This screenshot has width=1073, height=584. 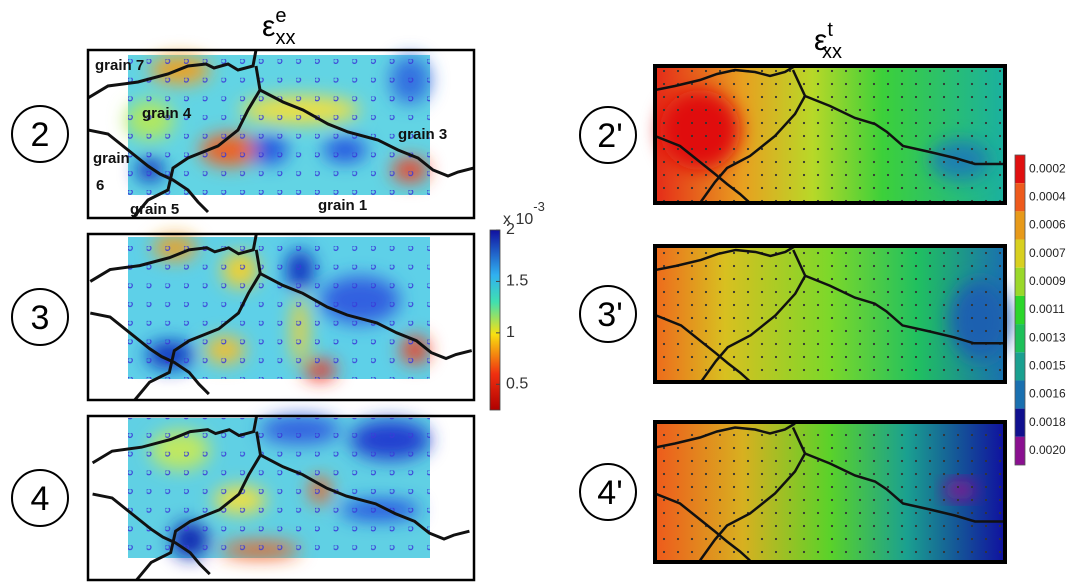 What do you see at coordinates (422, 134) in the screenshot?
I see `grain-label: grain 3` at bounding box center [422, 134].